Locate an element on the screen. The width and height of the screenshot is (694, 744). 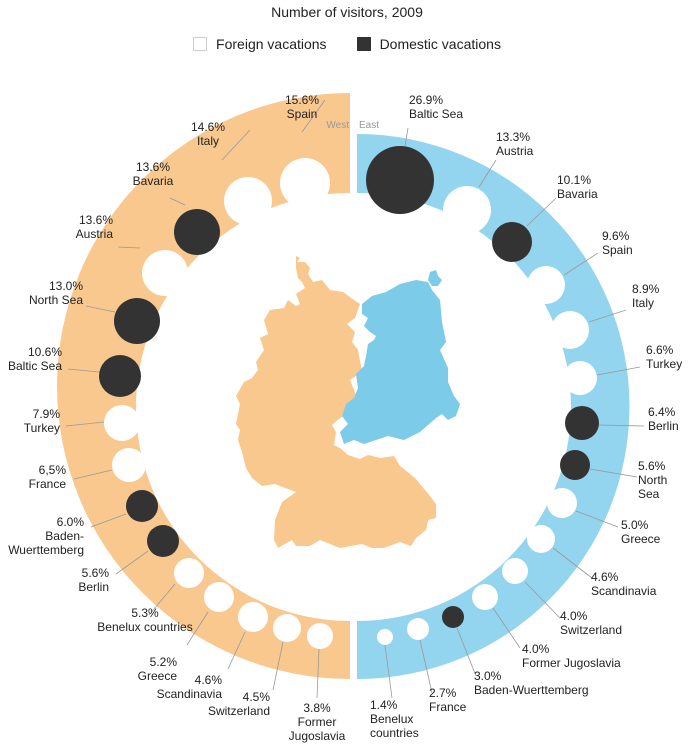
east-germany-map is located at coordinates (400, 362).